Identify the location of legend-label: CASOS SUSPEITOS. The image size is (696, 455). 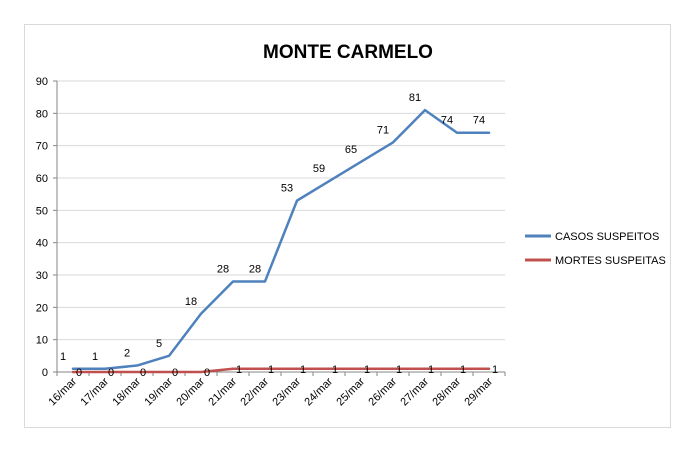
(607, 237).